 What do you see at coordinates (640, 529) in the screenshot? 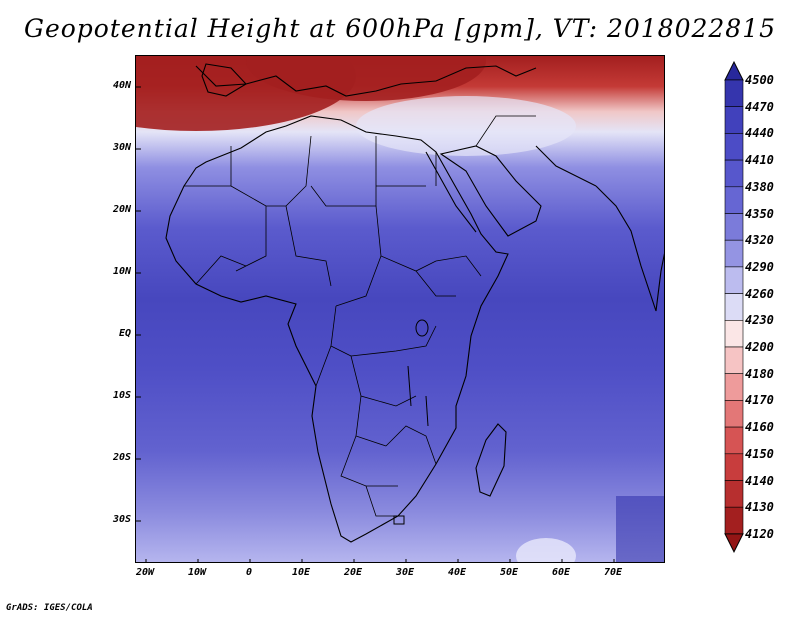
I see `deep-blue-southeast` at bounding box center [640, 529].